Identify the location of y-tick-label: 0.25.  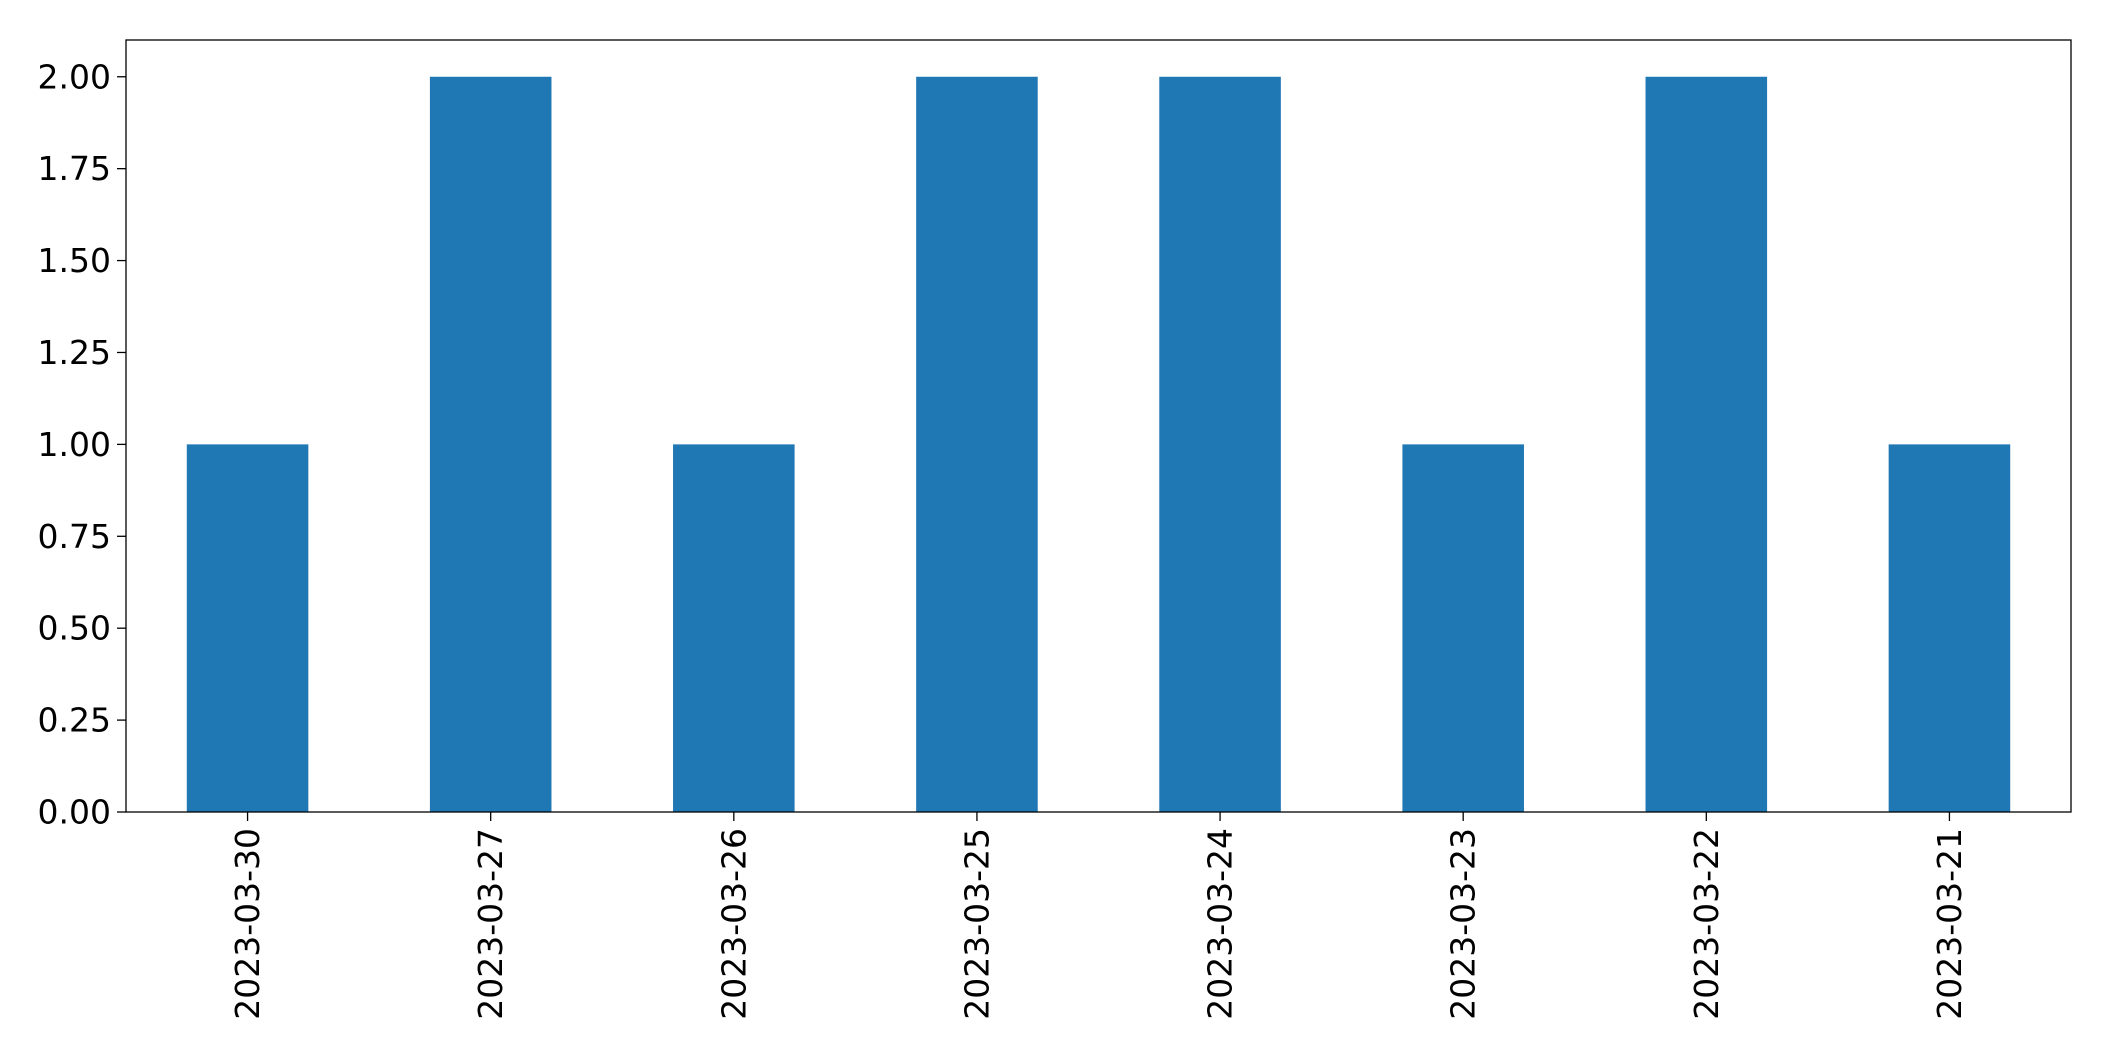
(74, 720).